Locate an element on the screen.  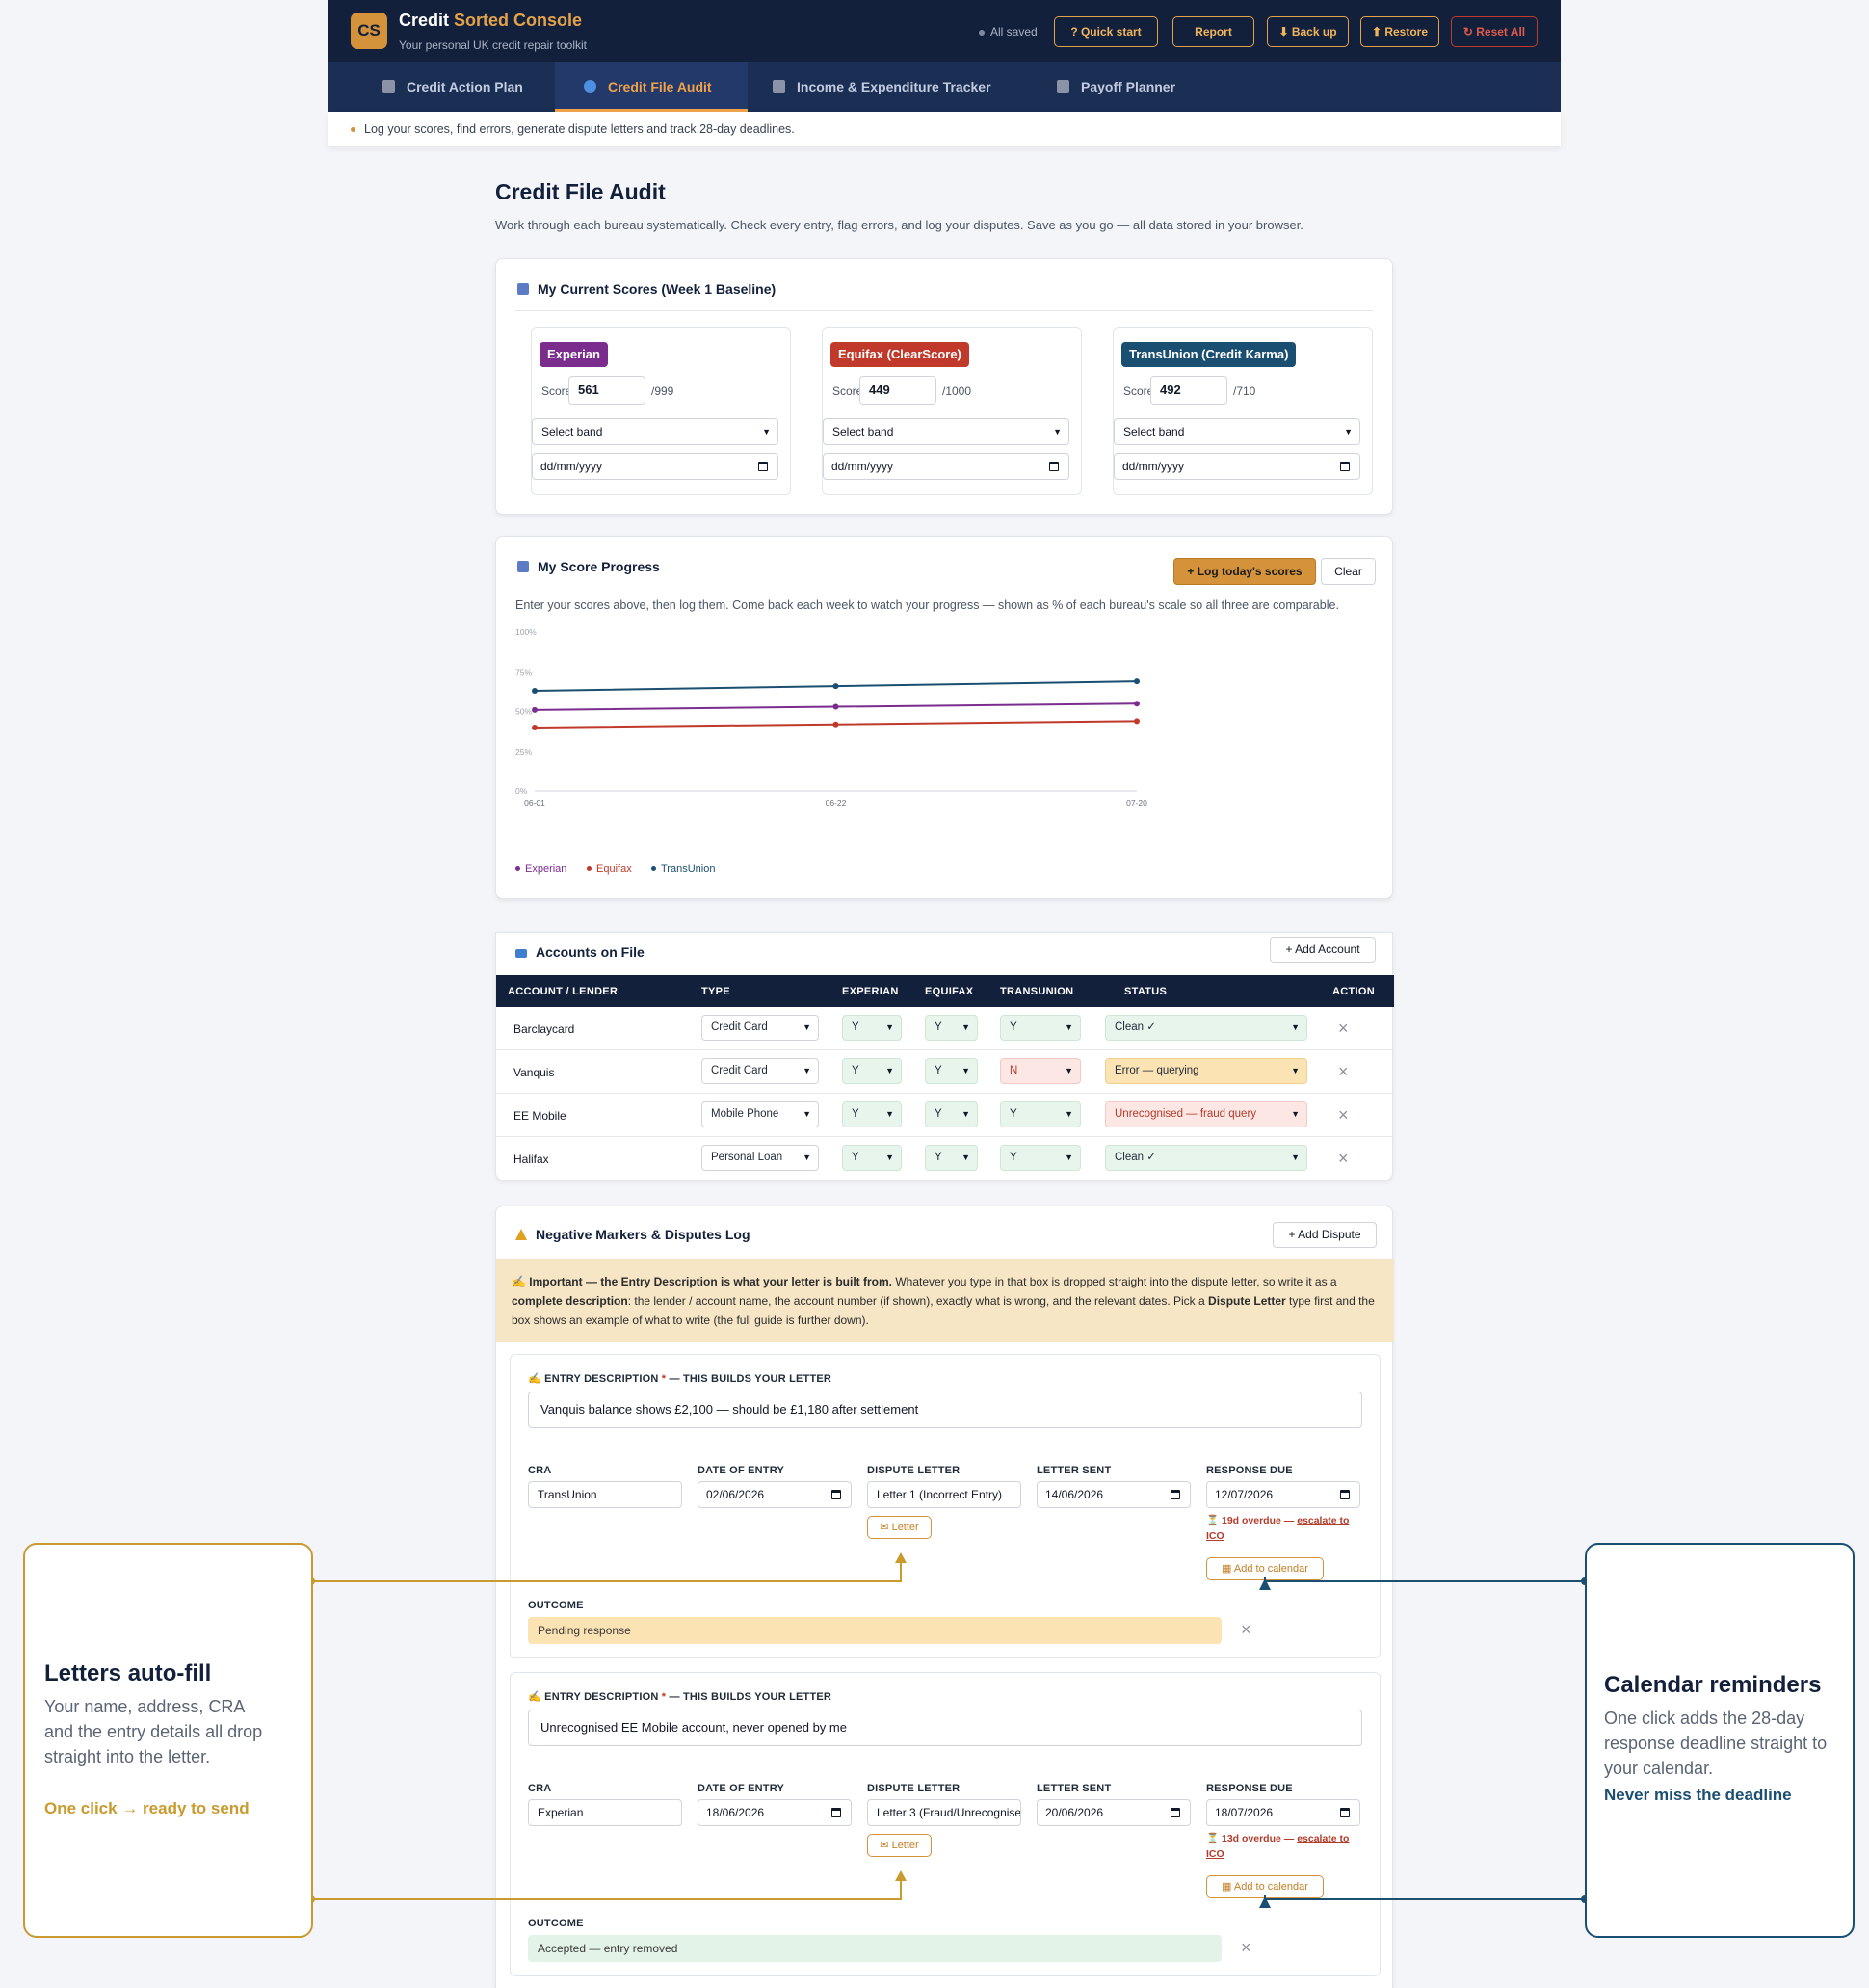
score-label: Score: is located at coordinates (1140, 391).